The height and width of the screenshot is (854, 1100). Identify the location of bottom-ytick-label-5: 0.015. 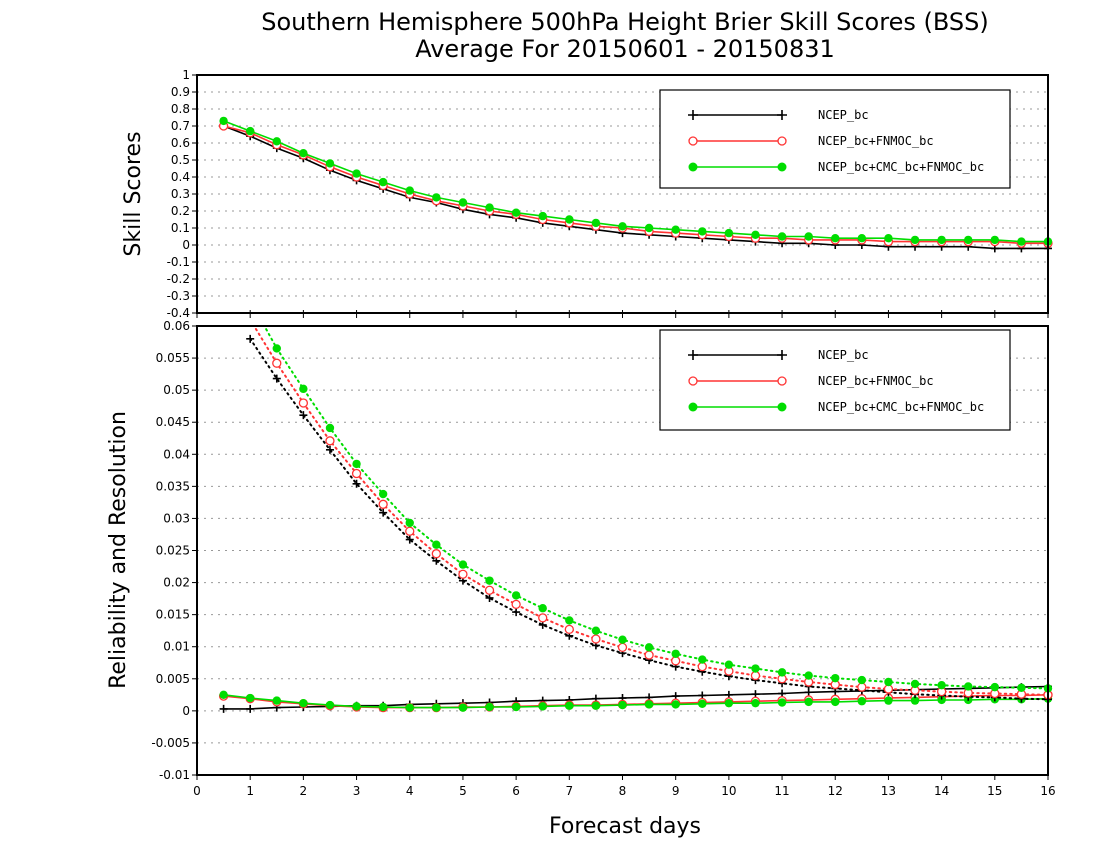
(173, 615).